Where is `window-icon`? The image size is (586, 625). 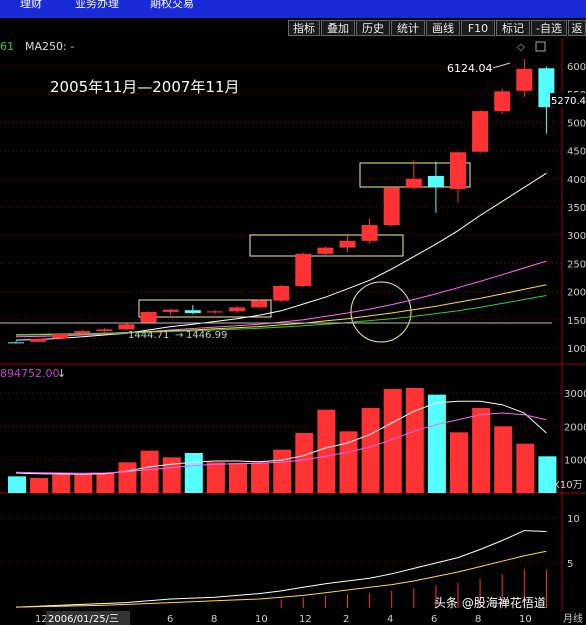
window-icon is located at coordinates (540, 46).